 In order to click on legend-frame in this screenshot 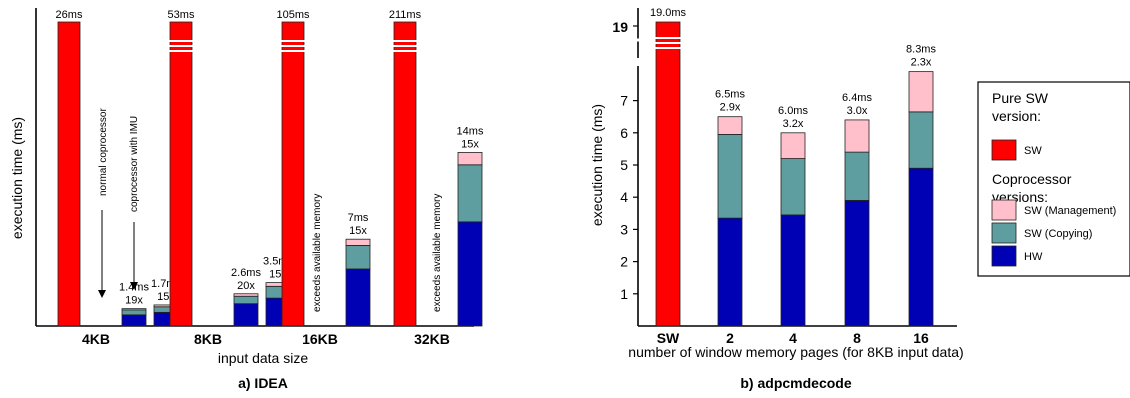, I will do `click(1053, 179)`.